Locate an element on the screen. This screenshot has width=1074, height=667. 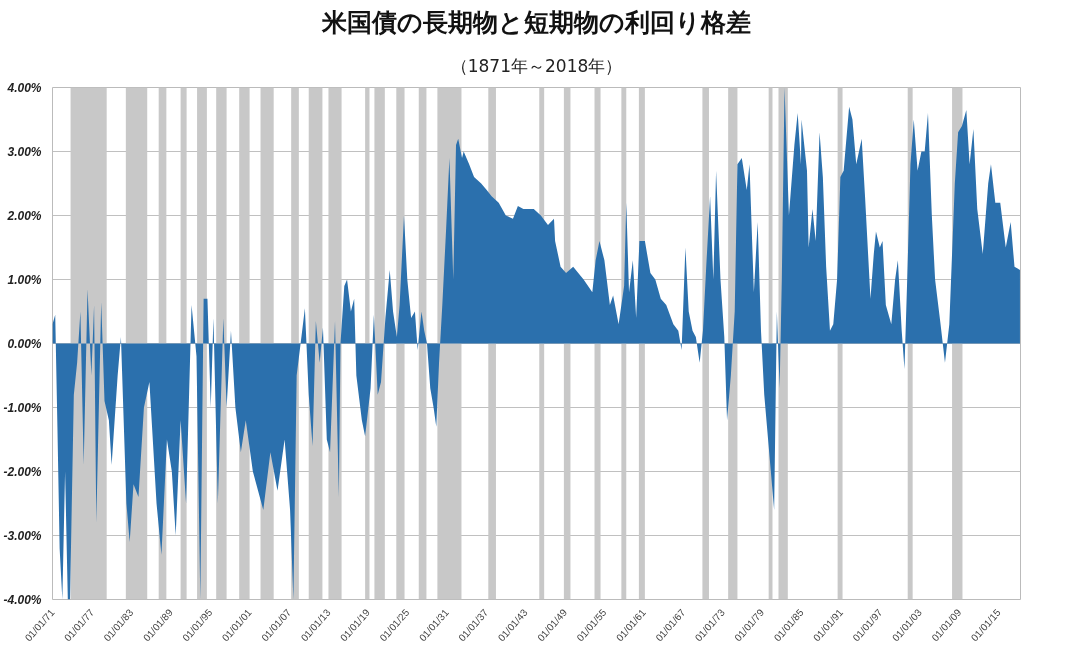
y-tick-label: 3.00% is located at coordinates (24, 151).